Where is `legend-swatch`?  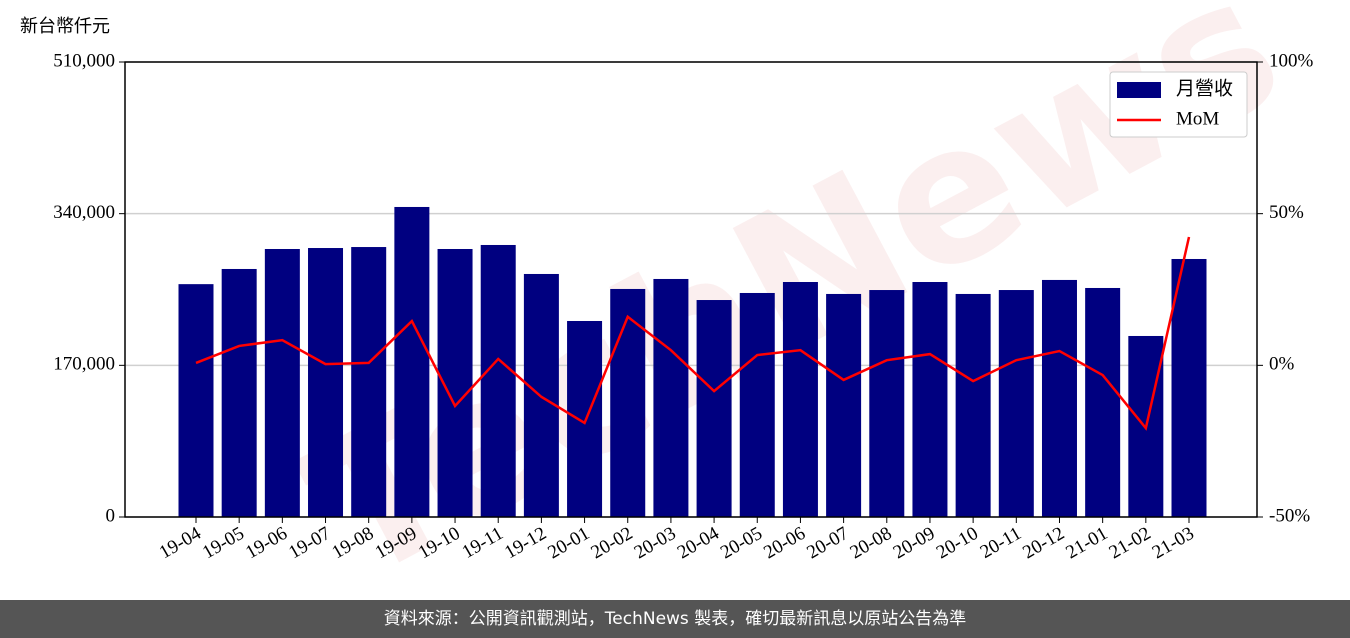
legend-swatch is located at coordinates (1139, 90).